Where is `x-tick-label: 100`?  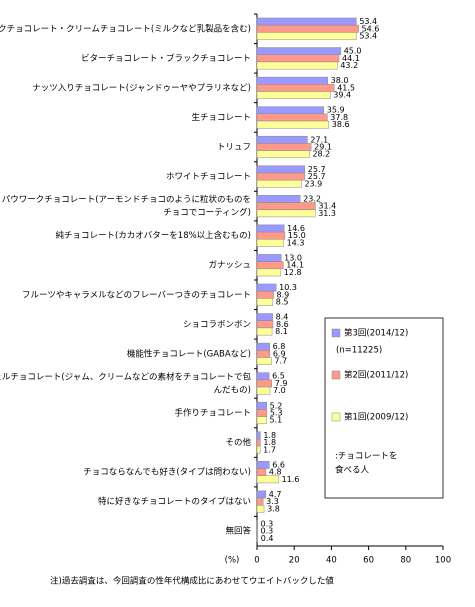
x-tick-label: 100 is located at coordinates (443, 561).